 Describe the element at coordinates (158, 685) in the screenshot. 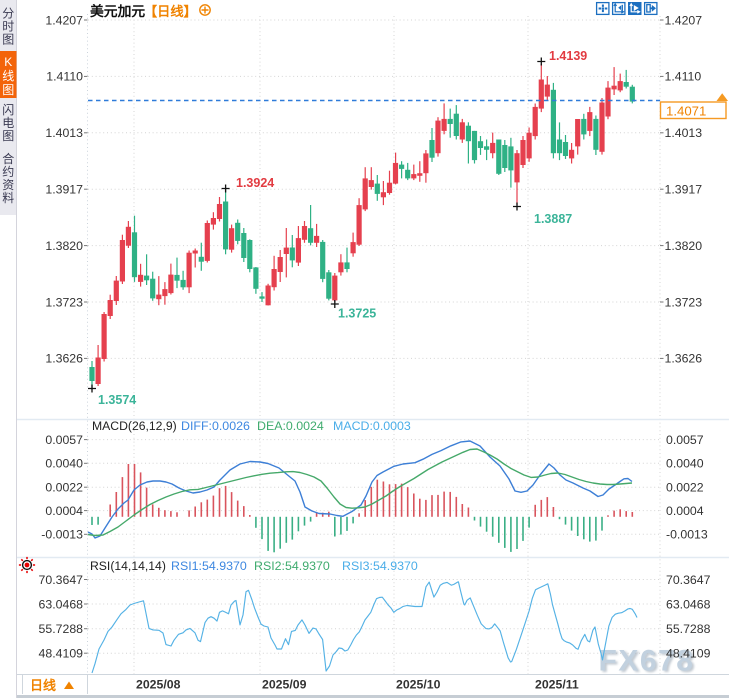

I see `svg-text: 2025/08` at that location.